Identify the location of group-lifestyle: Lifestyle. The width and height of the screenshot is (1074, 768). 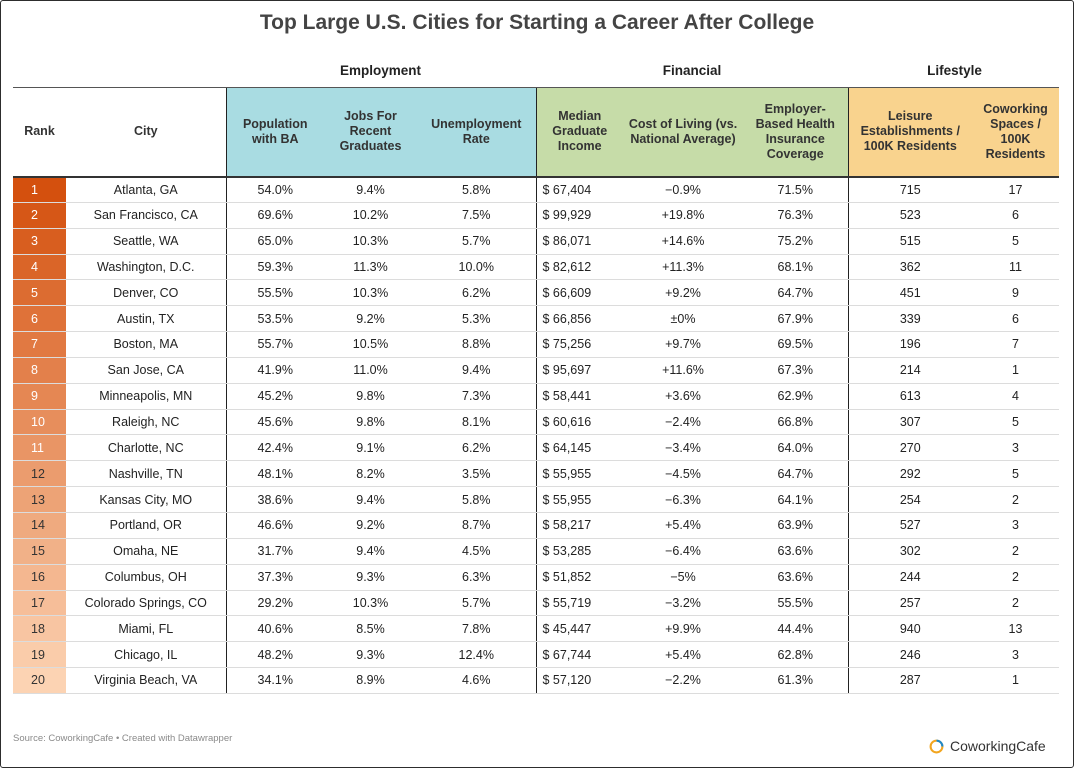
(954, 70).